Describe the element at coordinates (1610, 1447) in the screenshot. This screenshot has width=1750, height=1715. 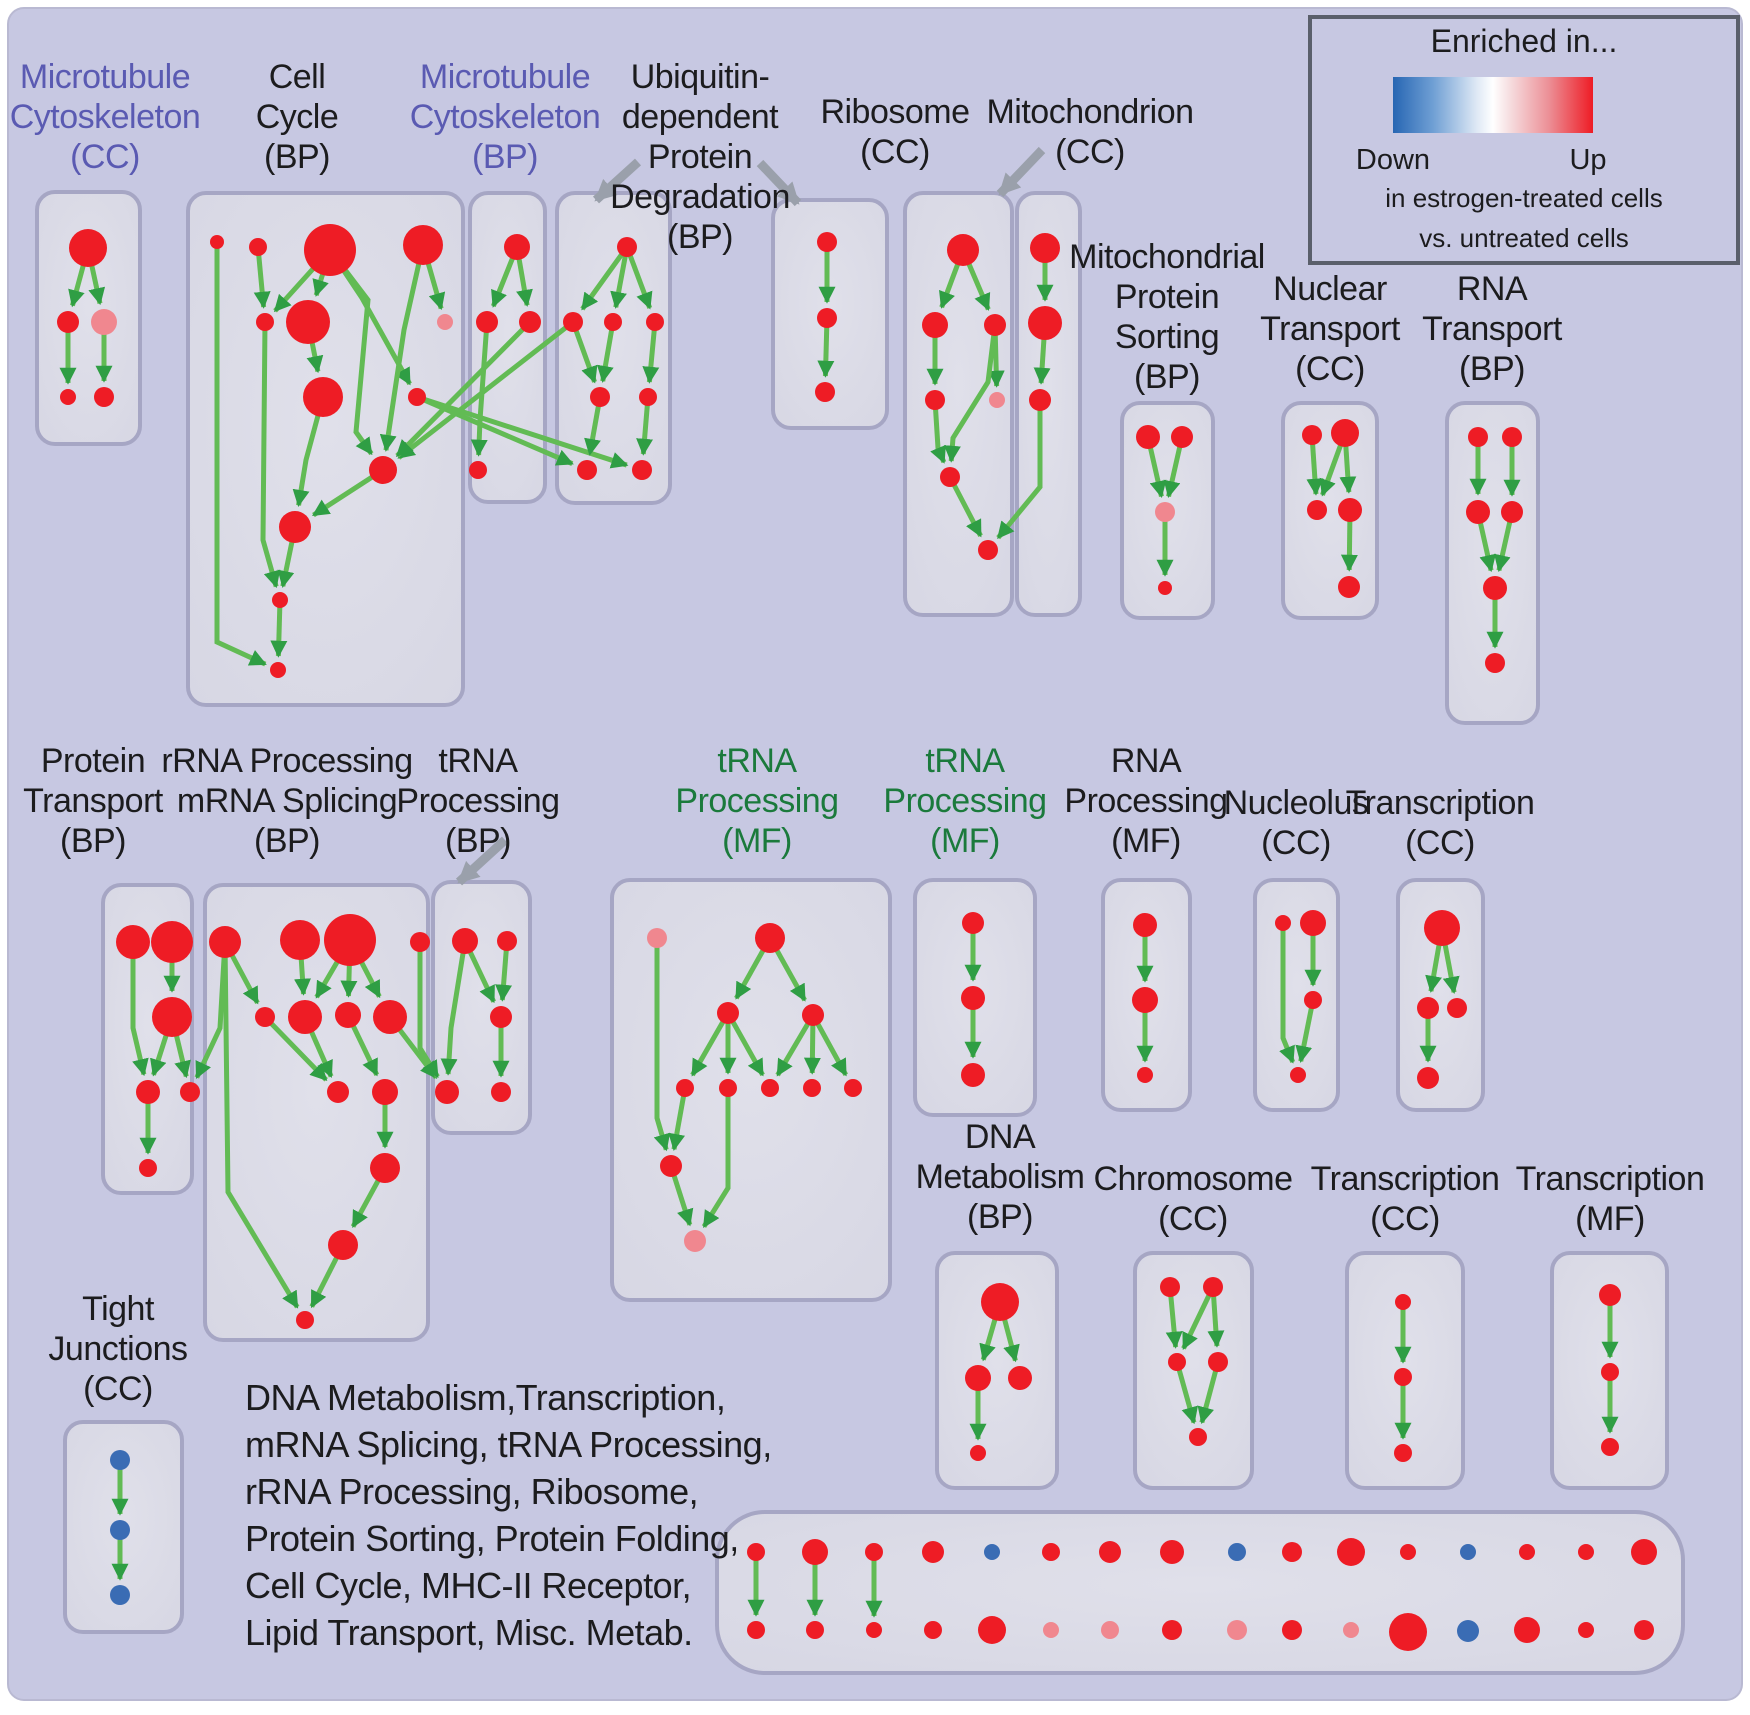
I see `go-term-node-tm.c` at that location.